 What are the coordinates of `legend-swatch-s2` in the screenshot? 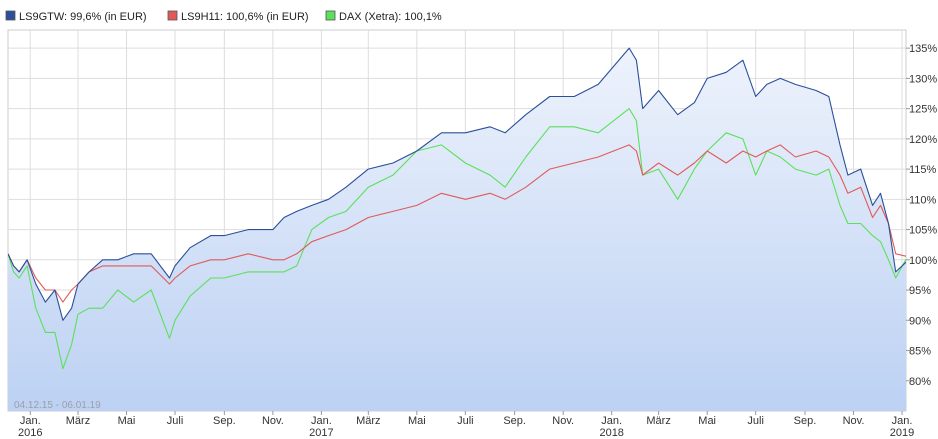 It's located at (172, 15).